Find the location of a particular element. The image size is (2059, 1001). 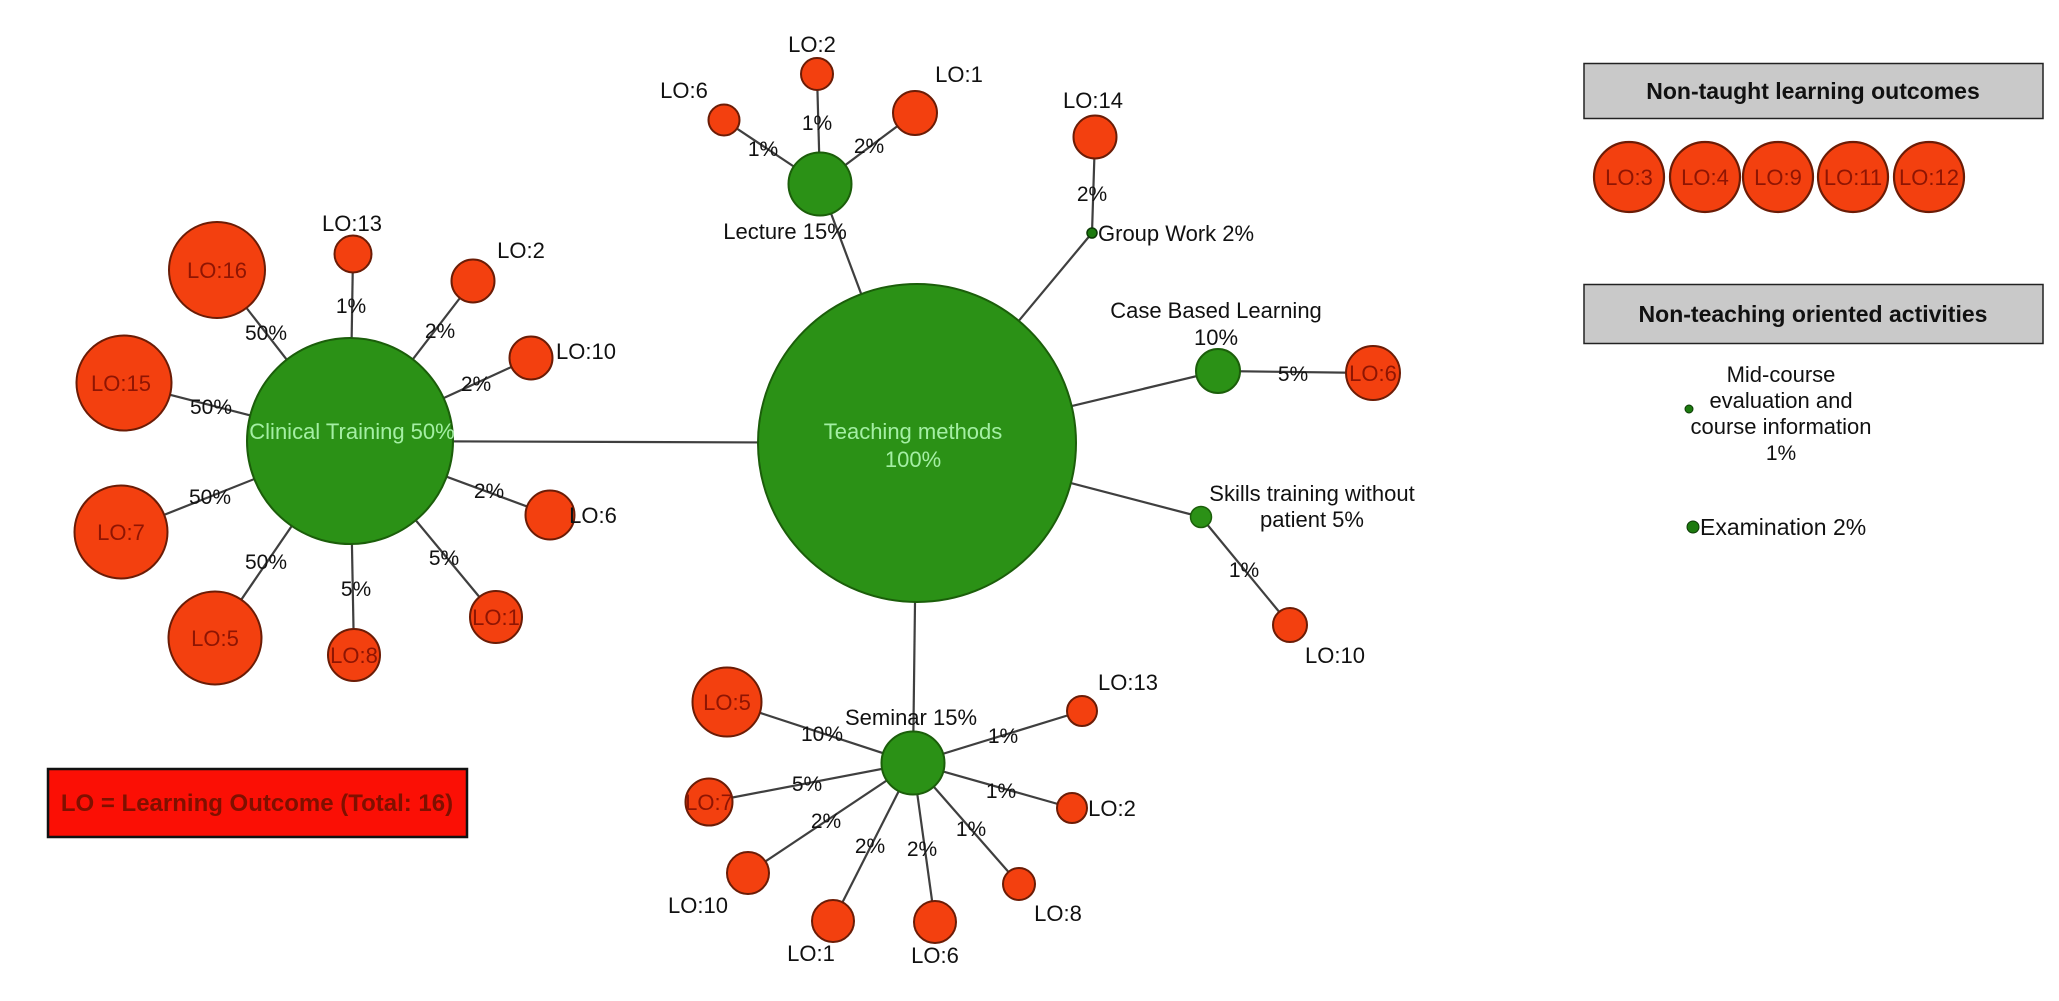

svg-text: Seminar 15% is located at coordinates (911, 717).